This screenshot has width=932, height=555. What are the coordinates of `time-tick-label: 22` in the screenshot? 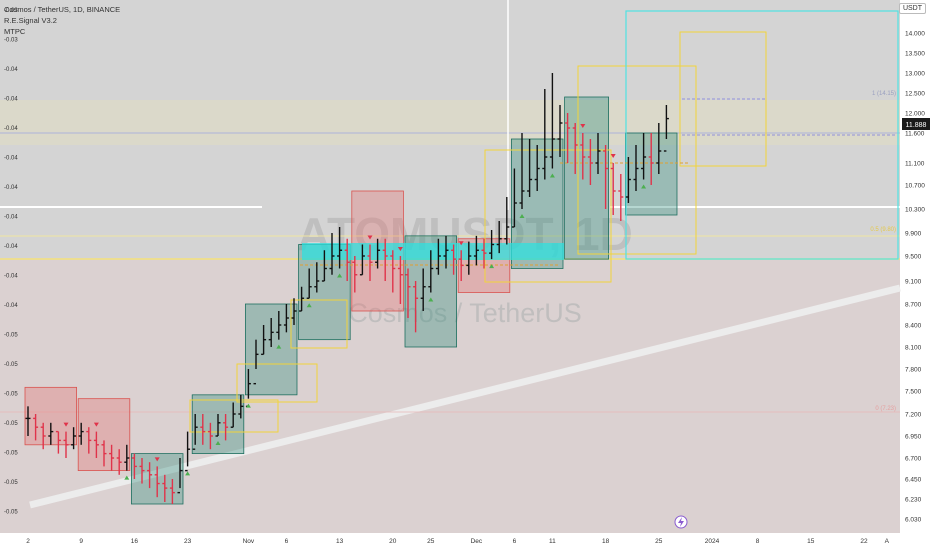 It's located at (864, 541).